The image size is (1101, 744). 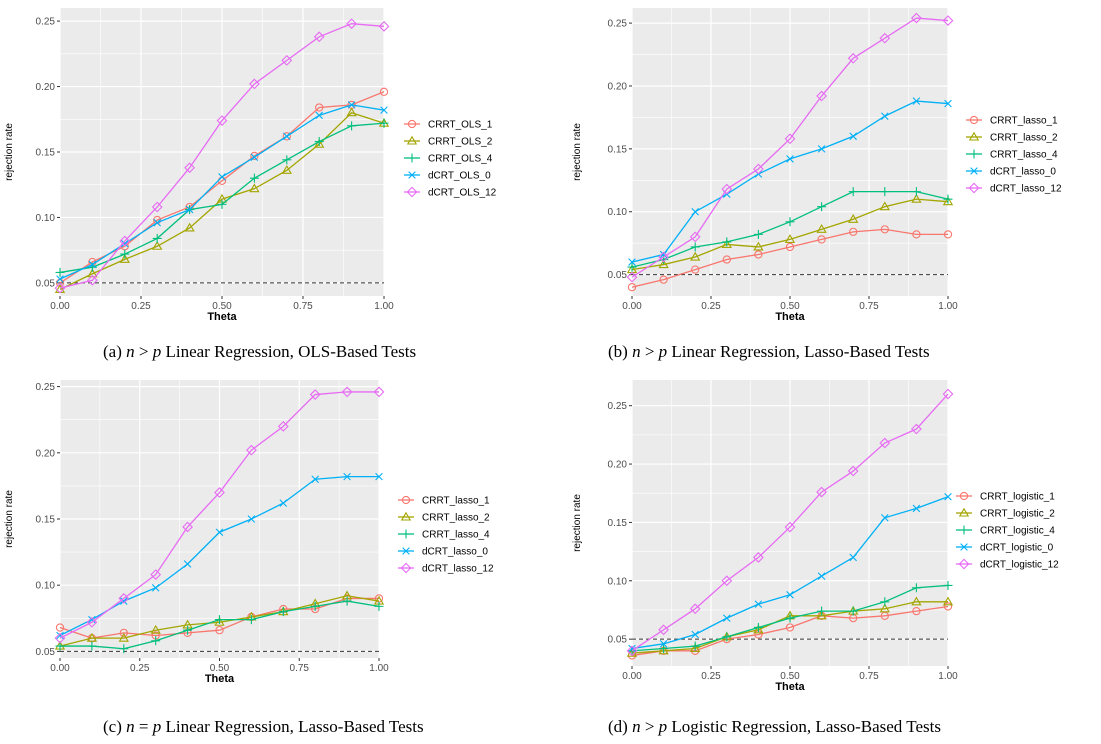 I want to click on y-axis-title-c: rejection rate, so click(x=9, y=519).